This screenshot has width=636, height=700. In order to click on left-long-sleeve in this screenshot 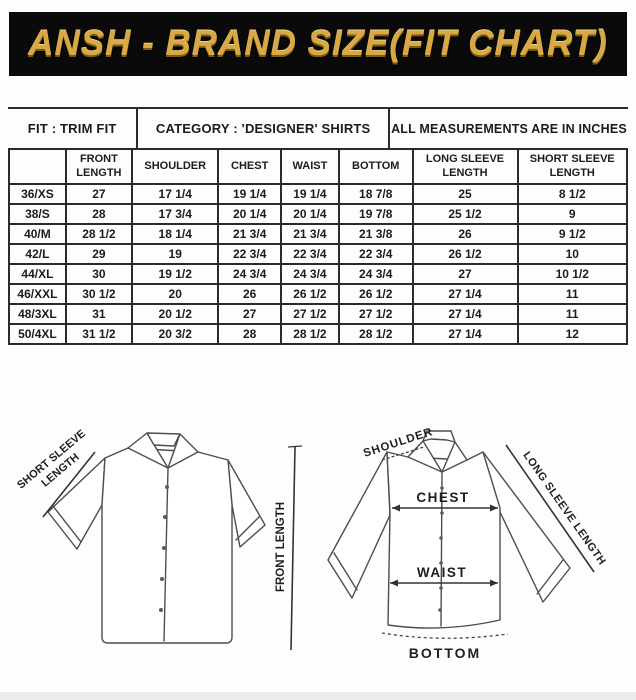, I will do `click(359, 525)`.